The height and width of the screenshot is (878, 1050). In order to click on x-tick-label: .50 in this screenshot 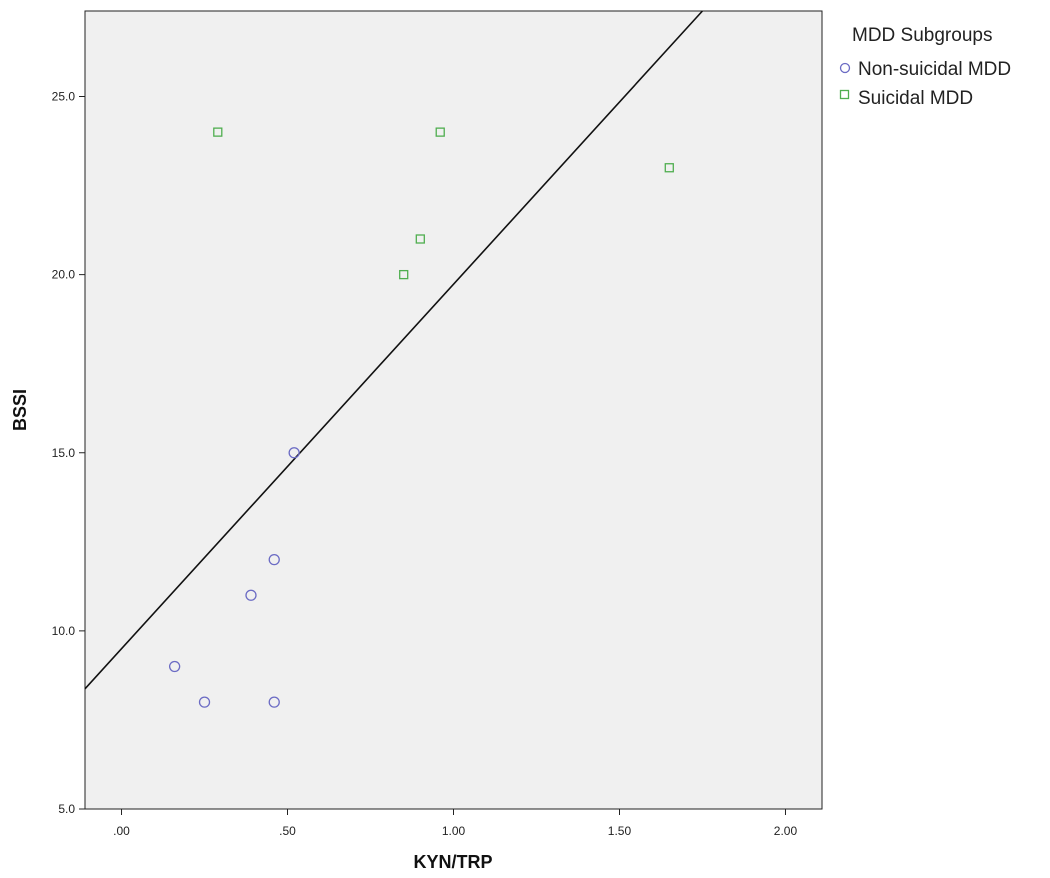, I will do `click(287, 831)`.